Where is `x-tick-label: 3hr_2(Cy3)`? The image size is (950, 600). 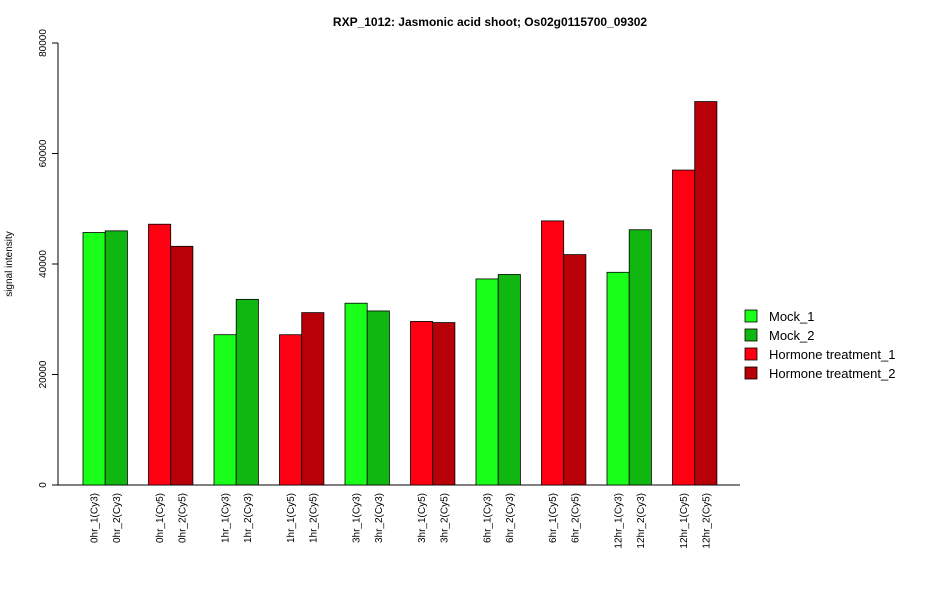 x-tick-label: 3hr_2(Cy3) is located at coordinates (379, 518).